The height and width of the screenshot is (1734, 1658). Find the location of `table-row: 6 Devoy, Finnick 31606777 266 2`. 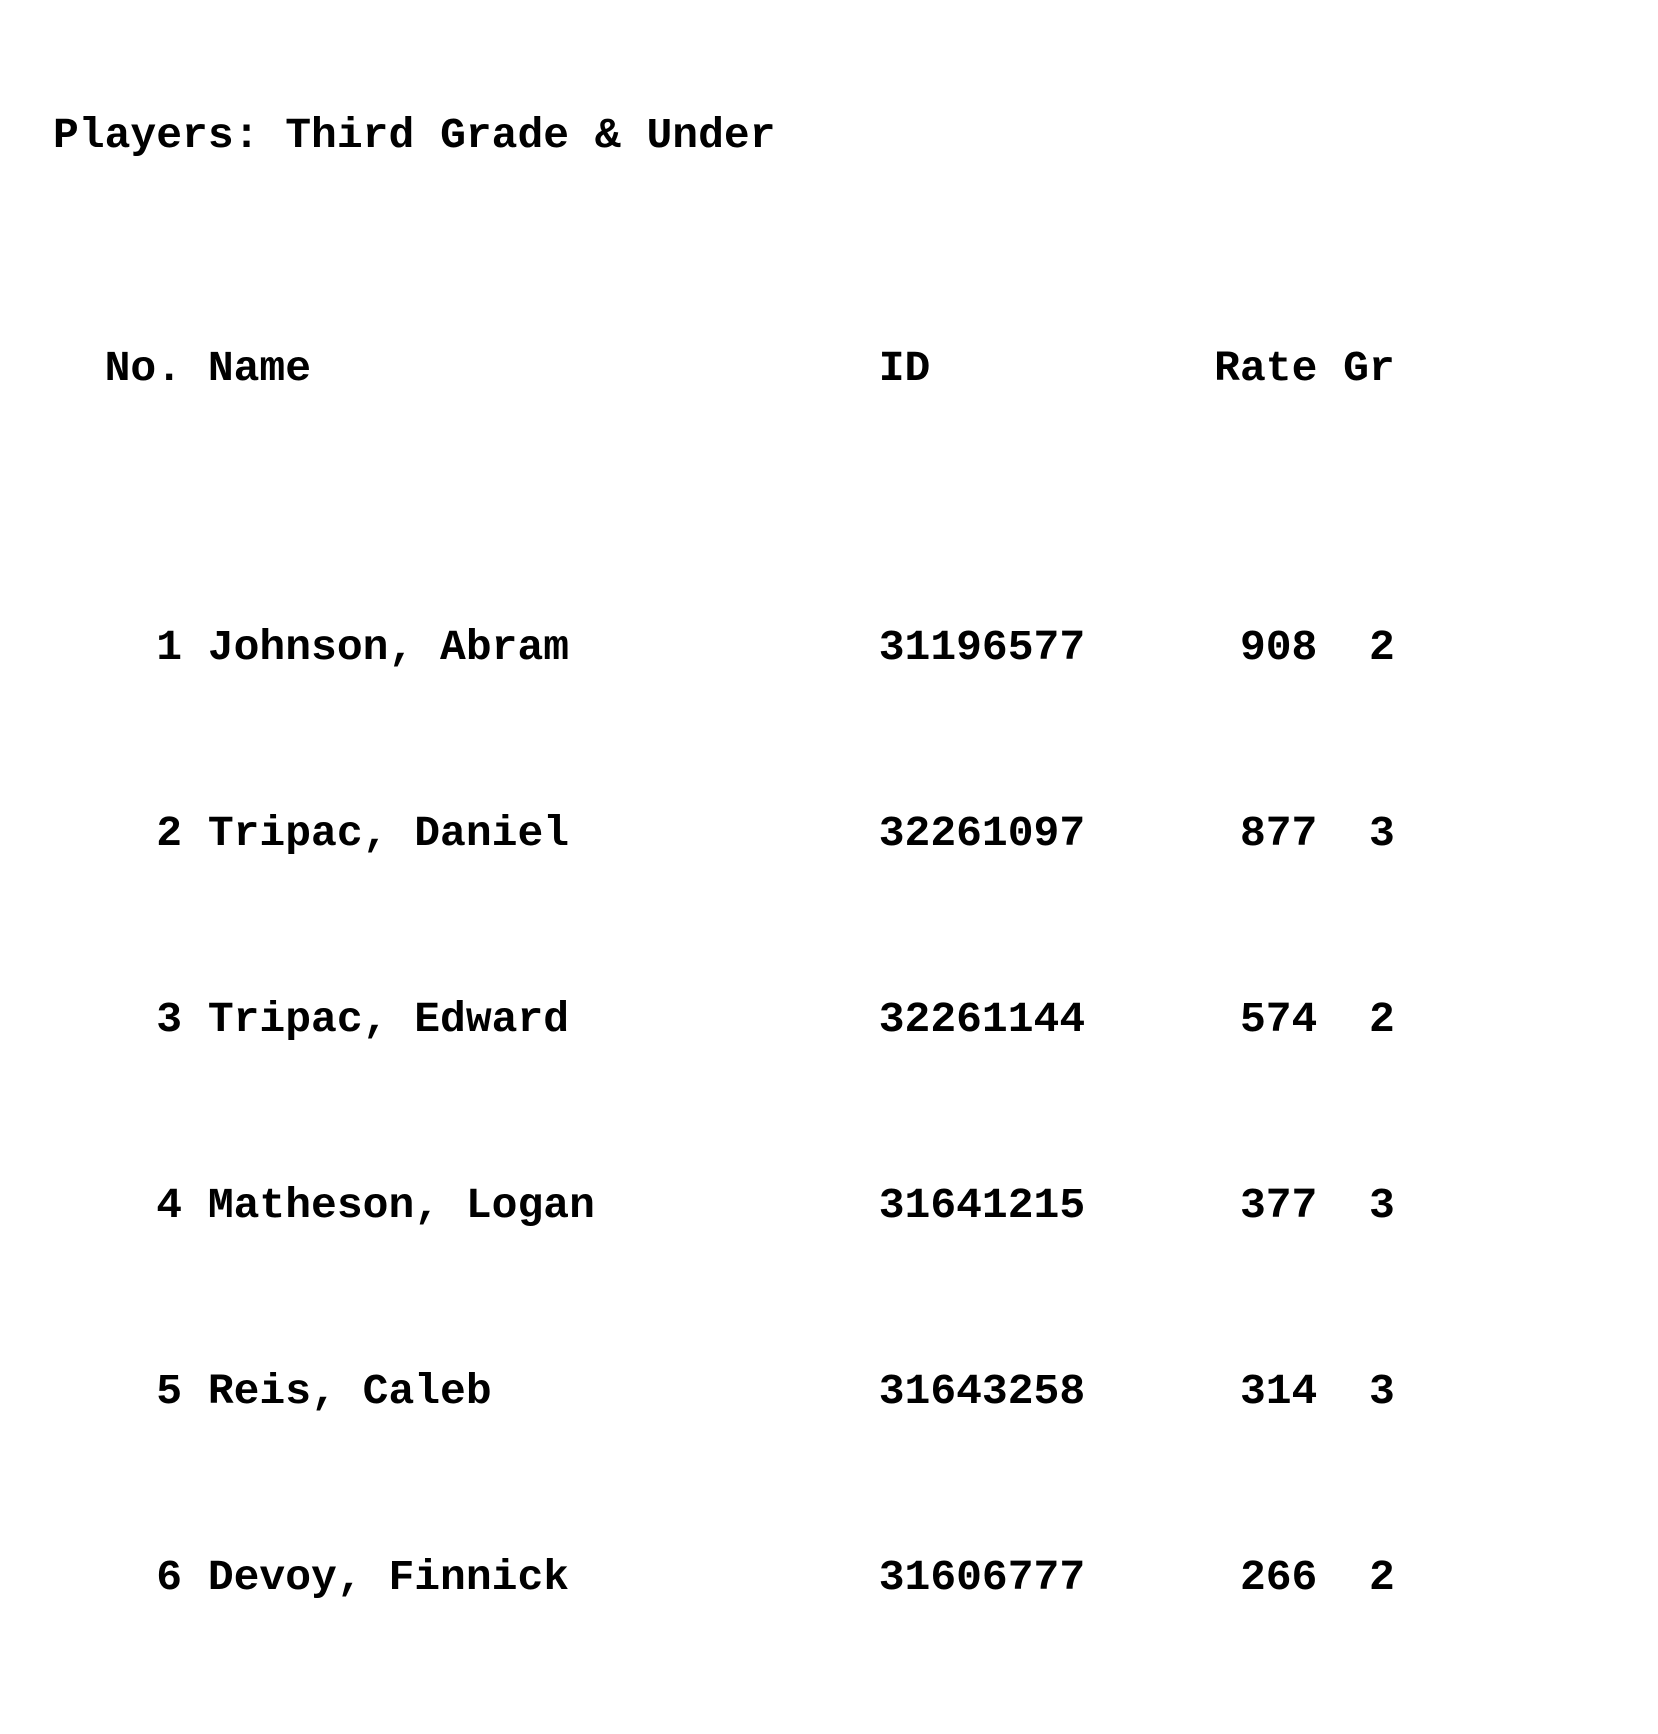

table-row: 6 Devoy, Finnick 31606777 266 2 is located at coordinates (855, 1578).